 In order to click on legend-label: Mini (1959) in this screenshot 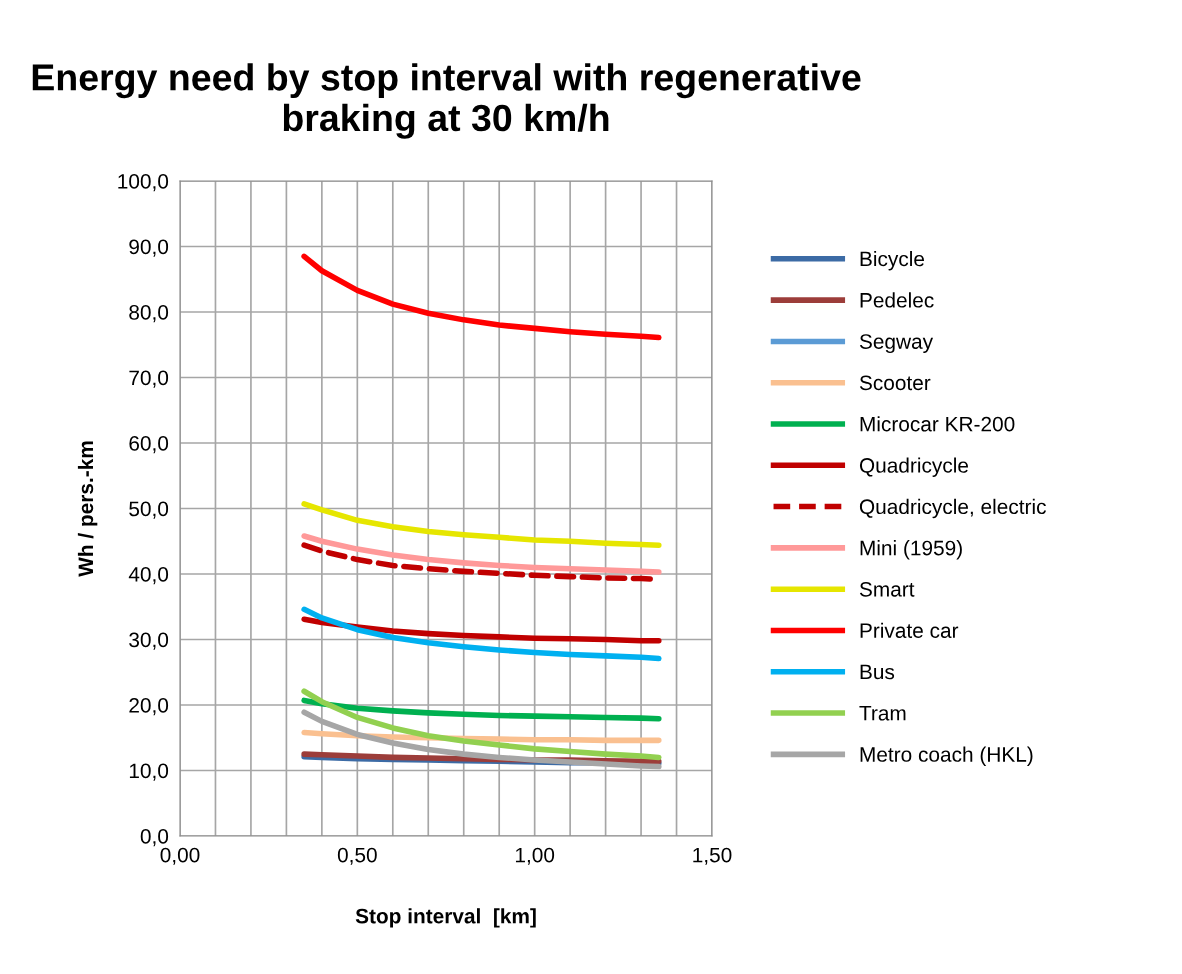, I will do `click(911, 550)`.